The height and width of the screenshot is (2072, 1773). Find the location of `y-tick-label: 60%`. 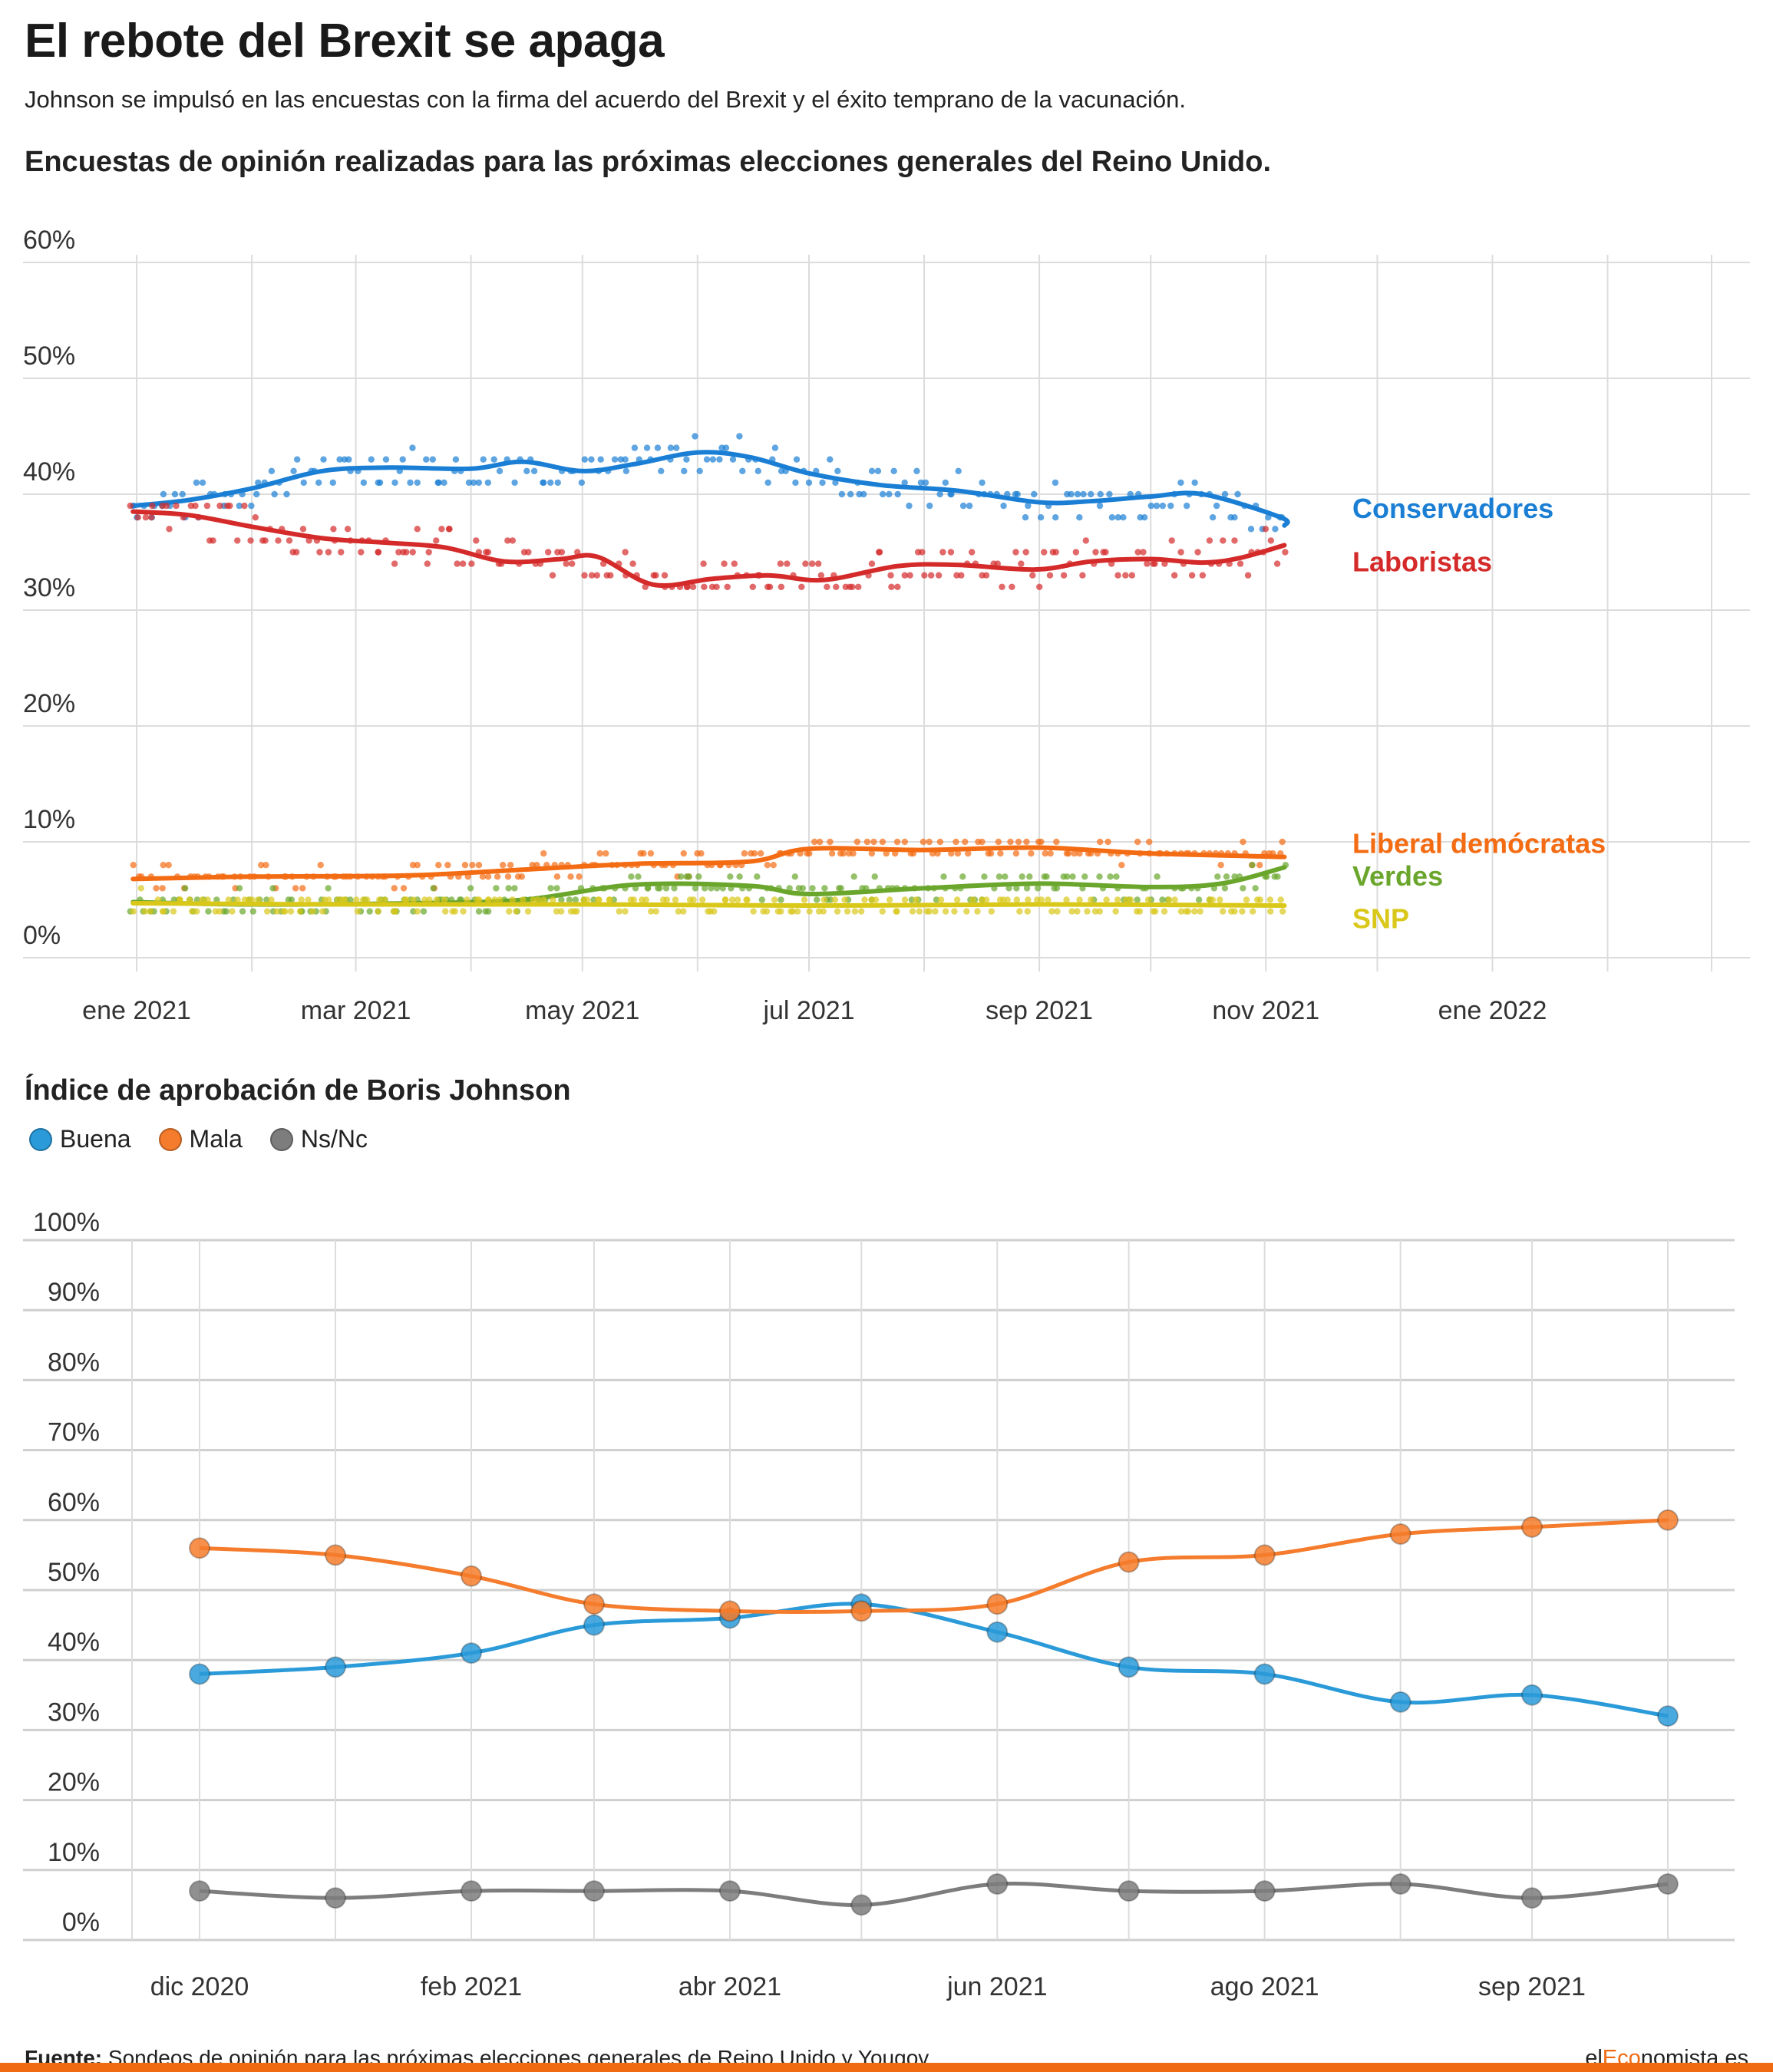

y-tick-label: 60% is located at coordinates (49, 240).